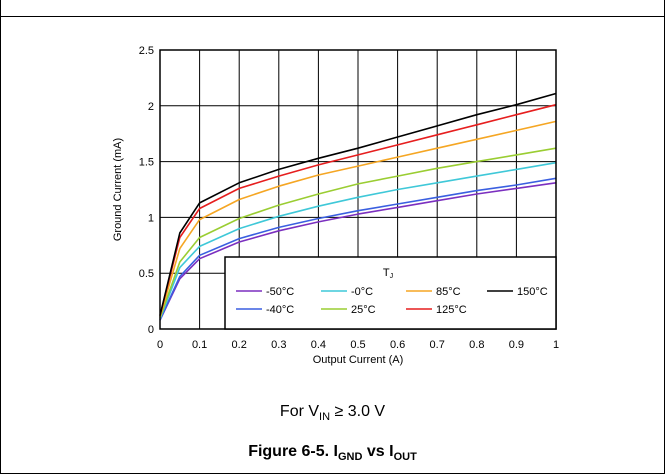  Describe the element at coordinates (516, 345) in the screenshot. I see `x-tick-label: 0.9` at that location.